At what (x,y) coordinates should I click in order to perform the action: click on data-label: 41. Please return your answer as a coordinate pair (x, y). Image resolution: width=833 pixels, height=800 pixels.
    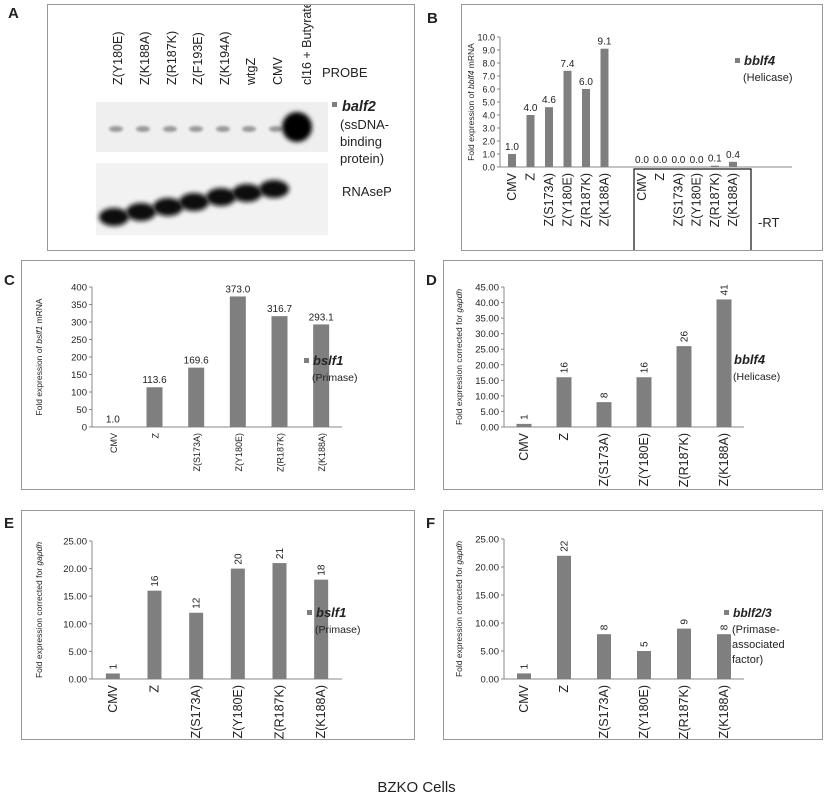
    Looking at the image, I should click on (725, 290).